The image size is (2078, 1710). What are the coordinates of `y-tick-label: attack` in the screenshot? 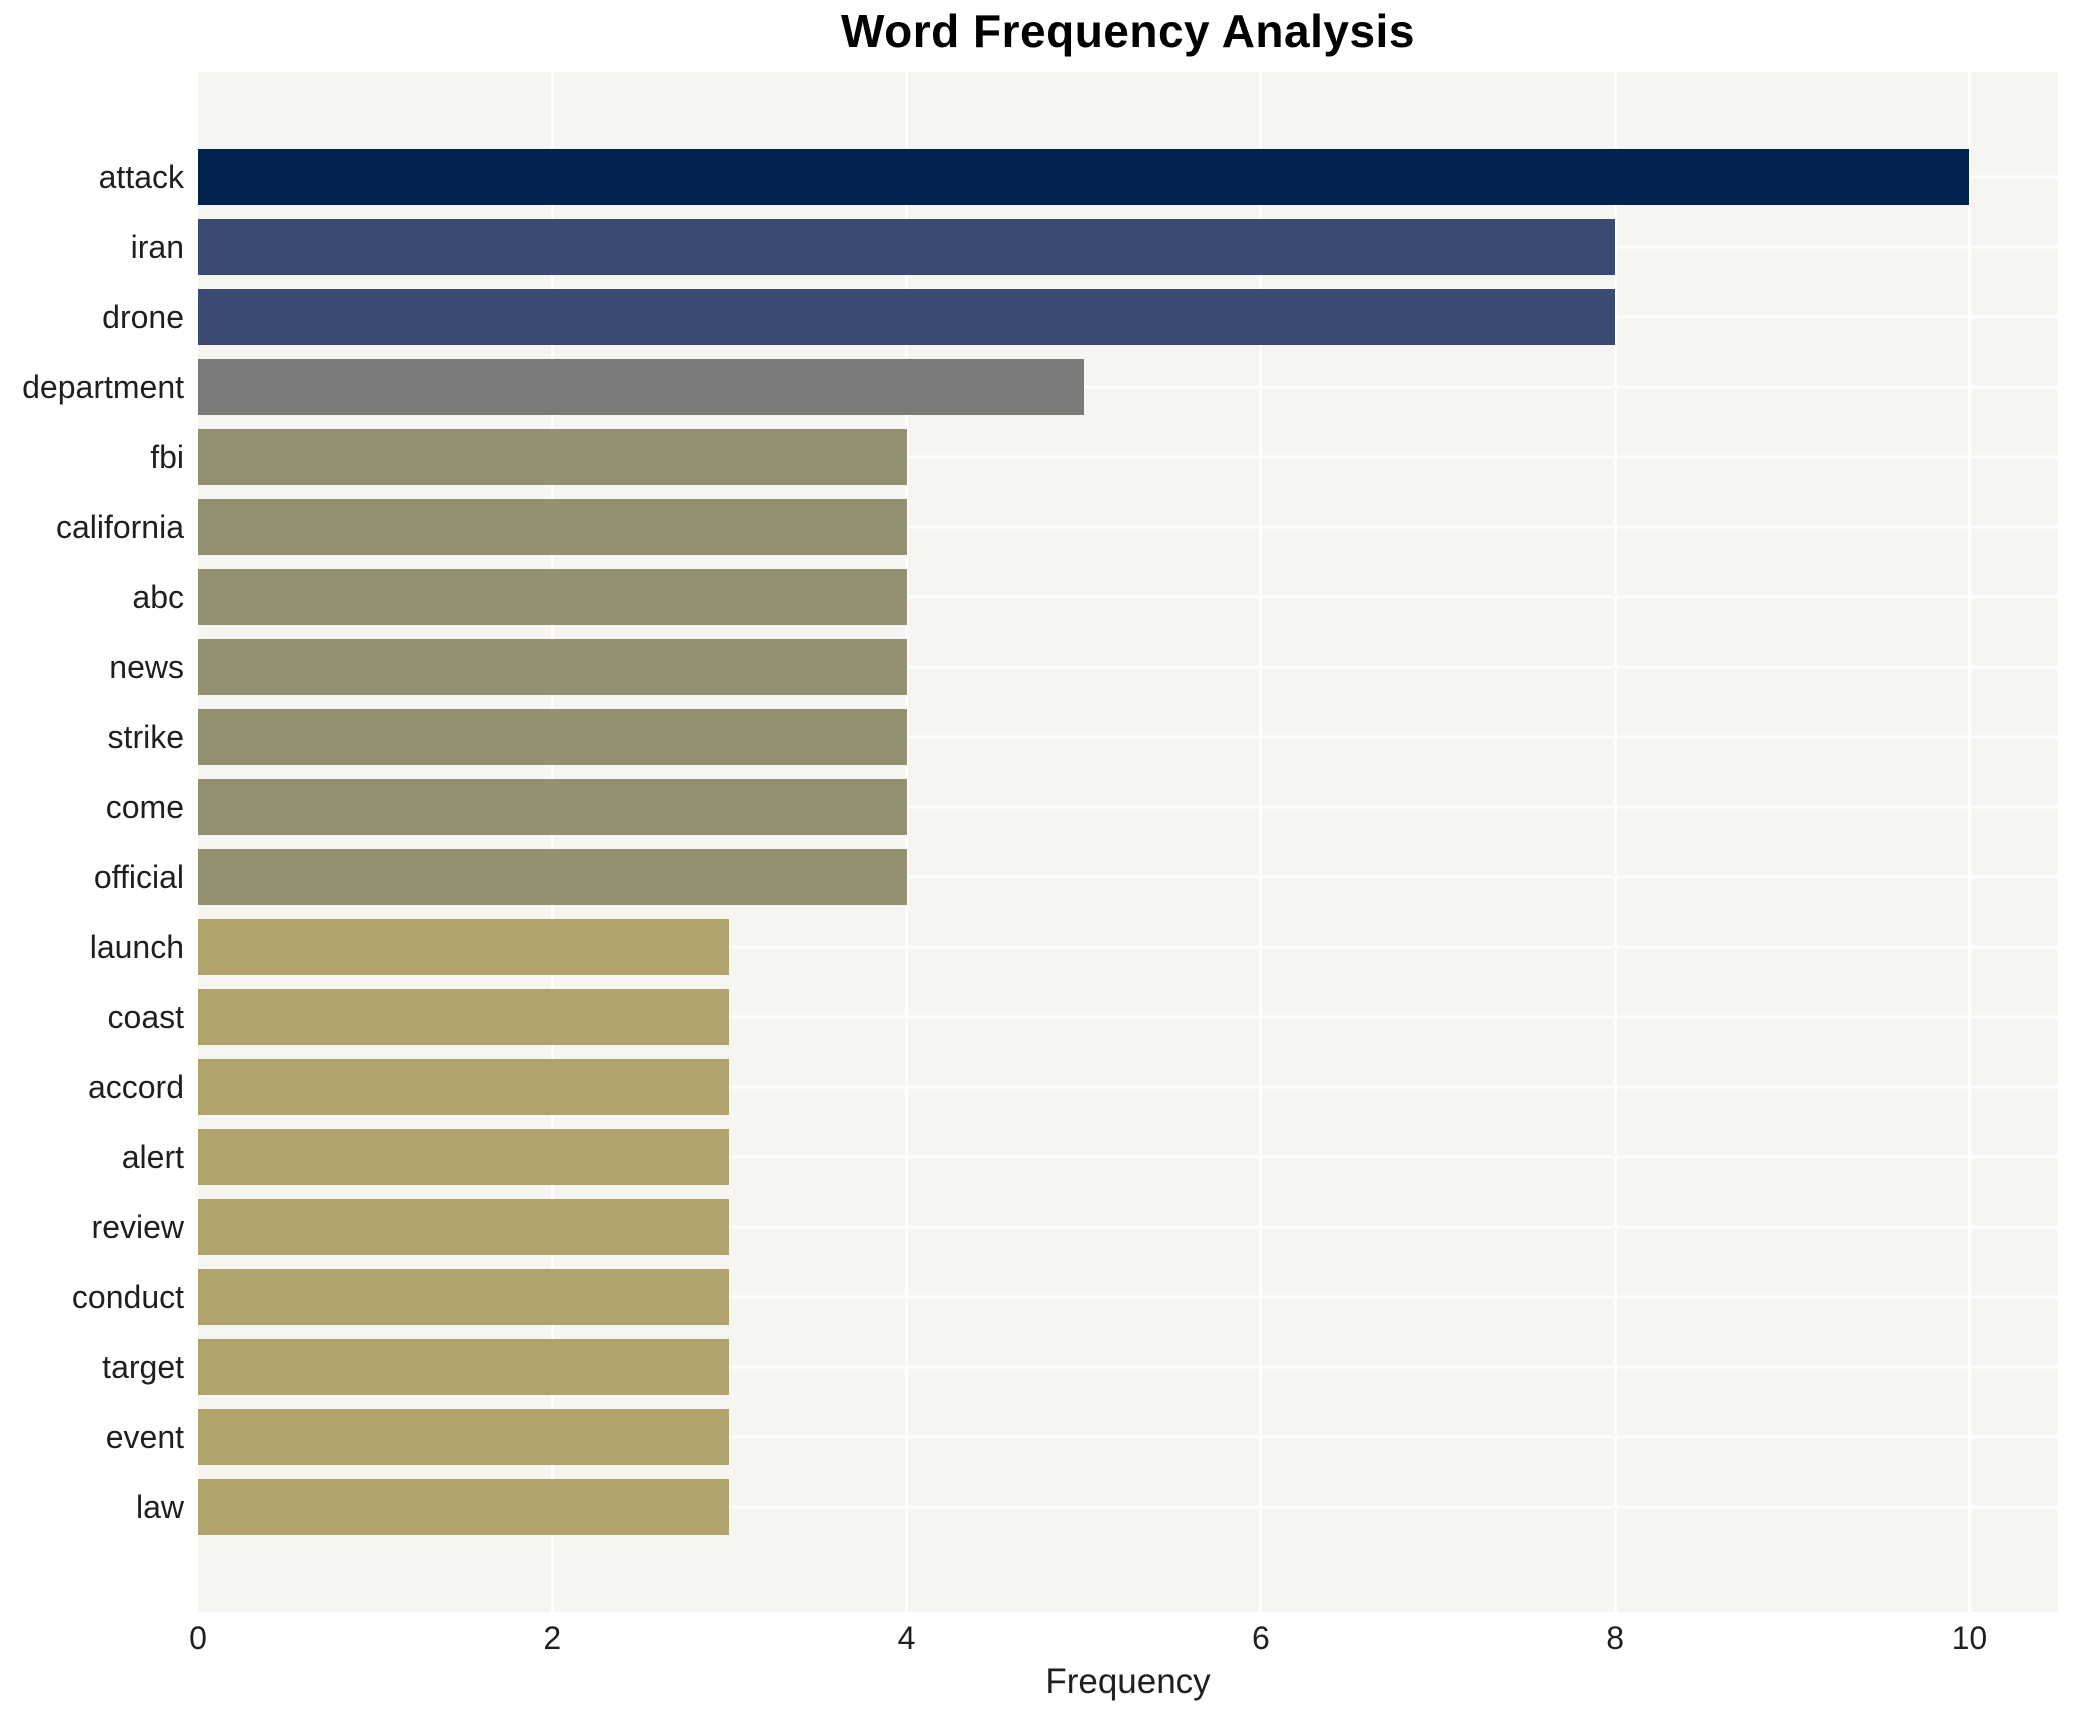 It's located at (141, 177).